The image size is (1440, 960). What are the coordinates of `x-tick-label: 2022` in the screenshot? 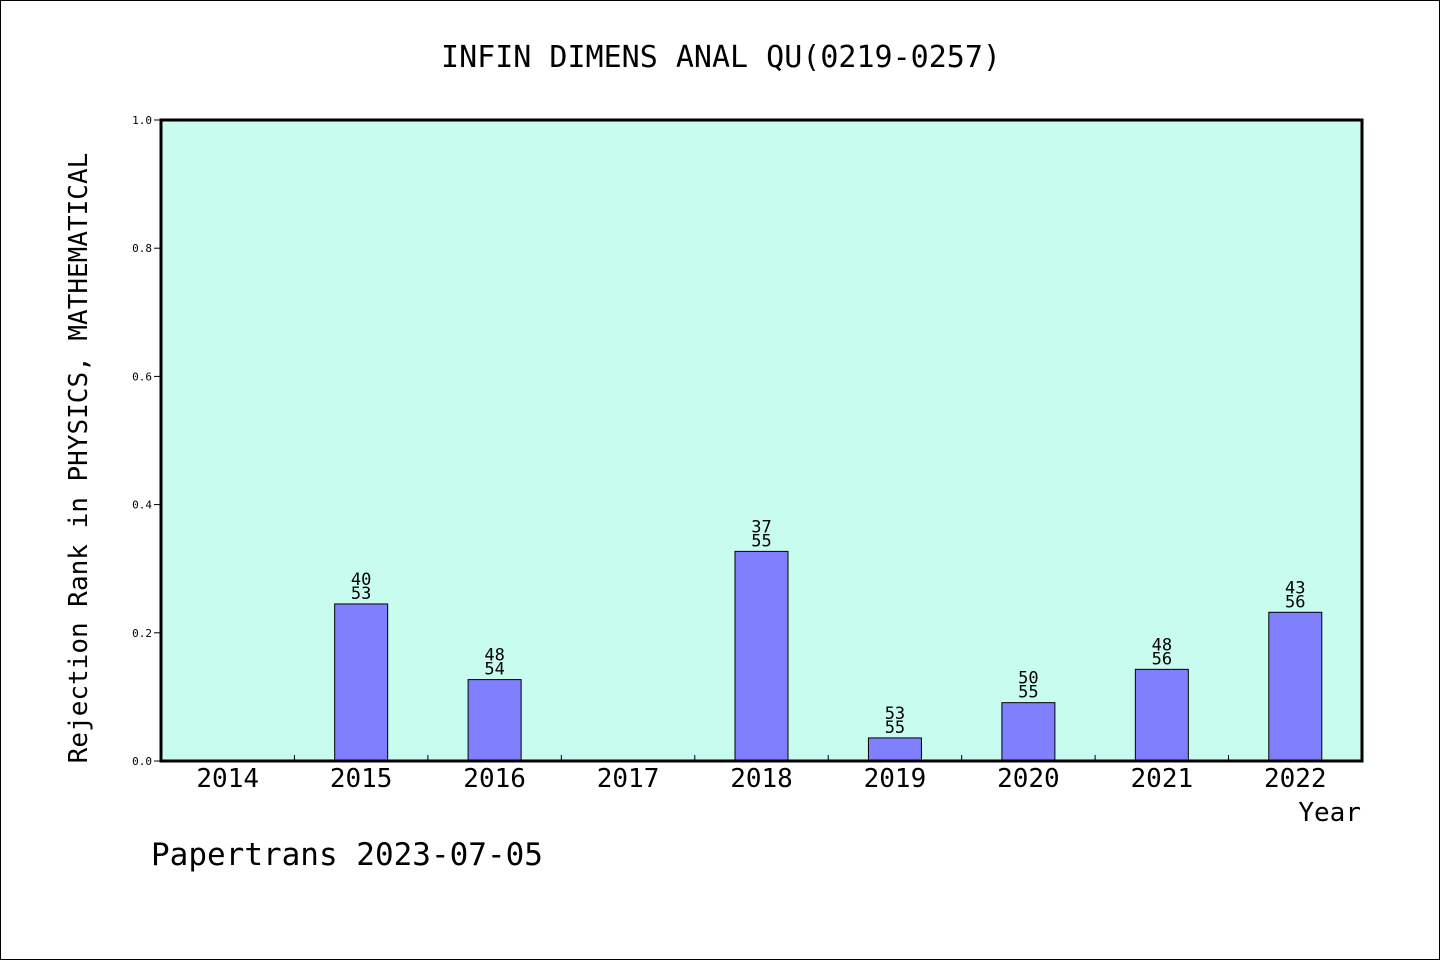 It's located at (1295, 779).